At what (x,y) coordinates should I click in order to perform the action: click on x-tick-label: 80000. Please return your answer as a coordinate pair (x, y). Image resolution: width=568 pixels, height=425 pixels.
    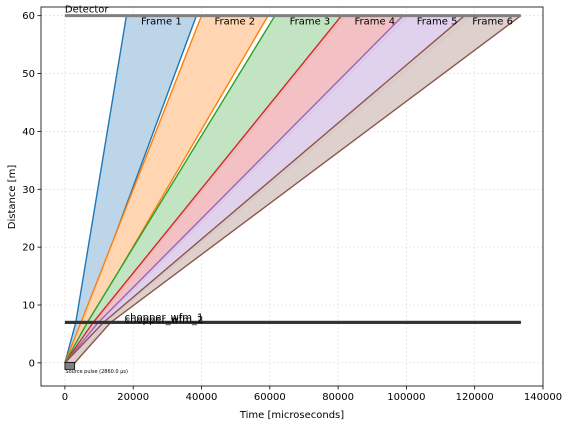
    Looking at the image, I should click on (338, 397).